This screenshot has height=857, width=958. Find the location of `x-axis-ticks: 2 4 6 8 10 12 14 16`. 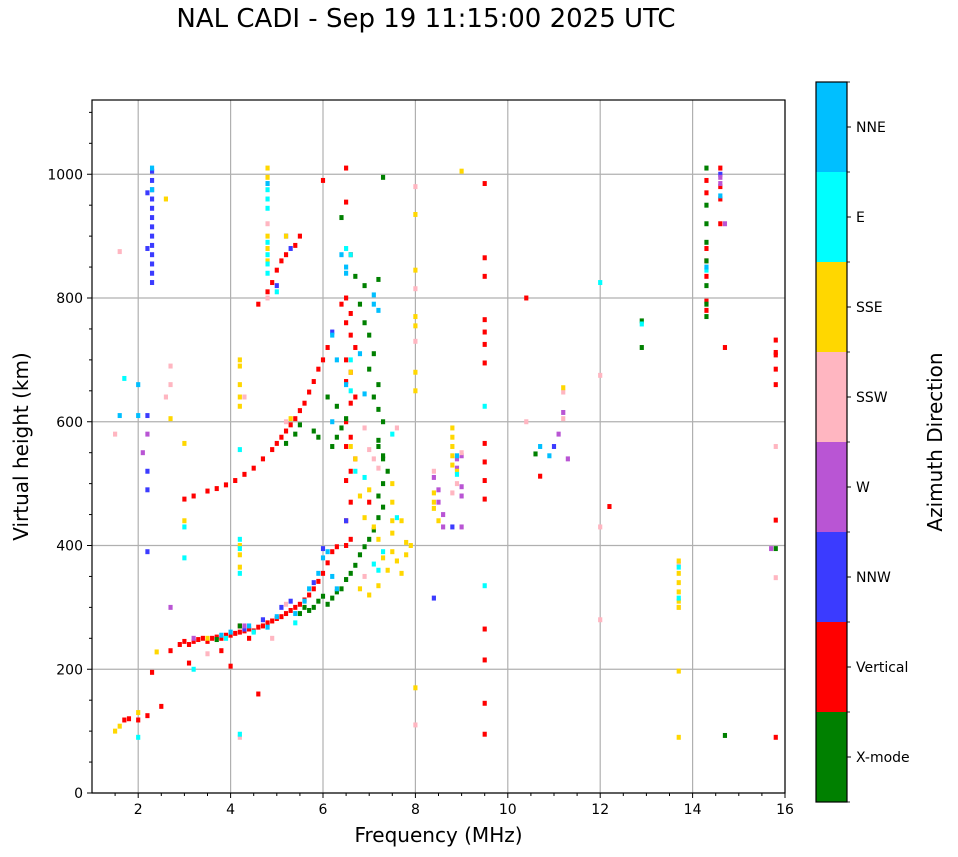

x-axis-ticks: 2 4 6 8 10 12 14 16 is located at coordinates (454, 805).